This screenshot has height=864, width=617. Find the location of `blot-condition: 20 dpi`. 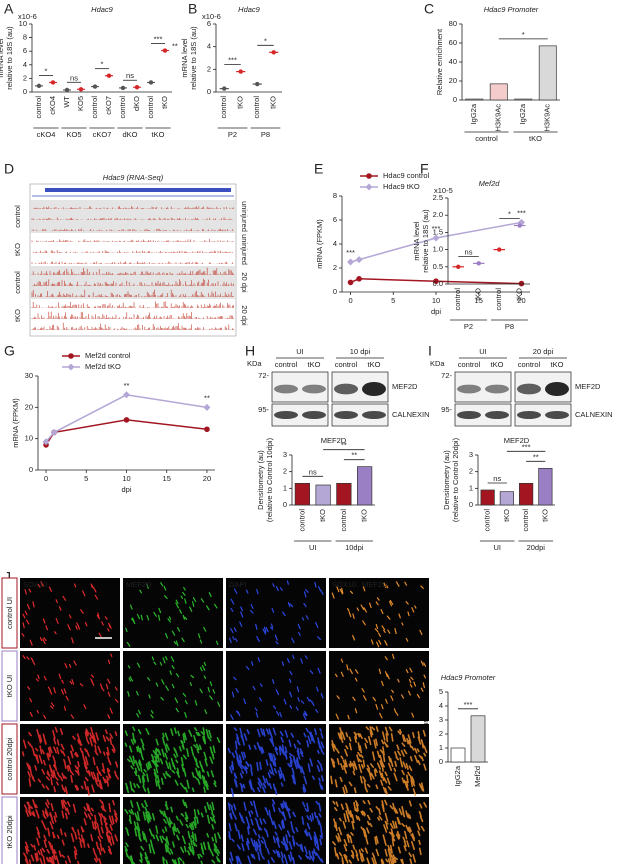

blot-condition: 20 dpi is located at coordinates (543, 351).